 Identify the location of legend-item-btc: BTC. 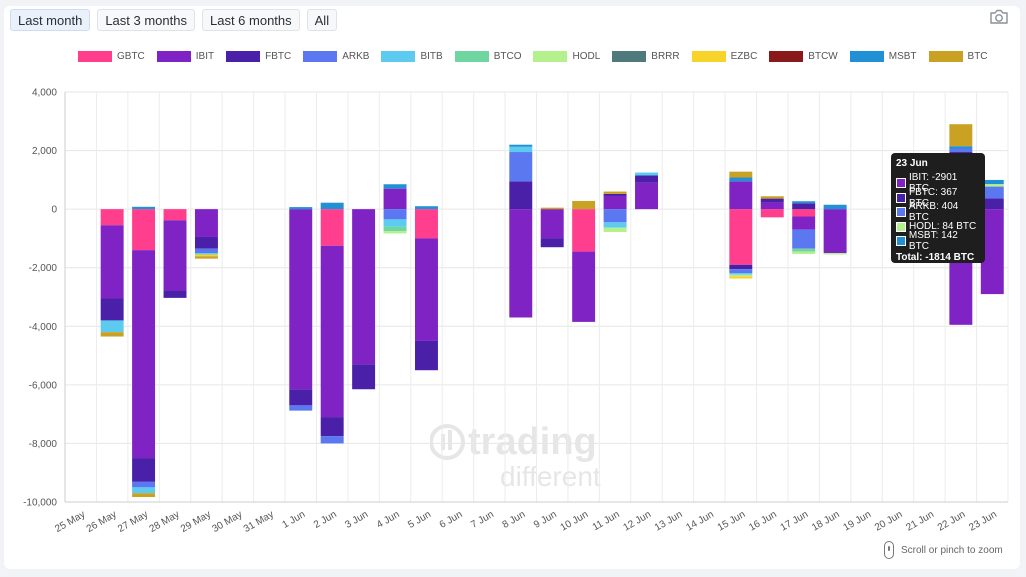
(958, 56).